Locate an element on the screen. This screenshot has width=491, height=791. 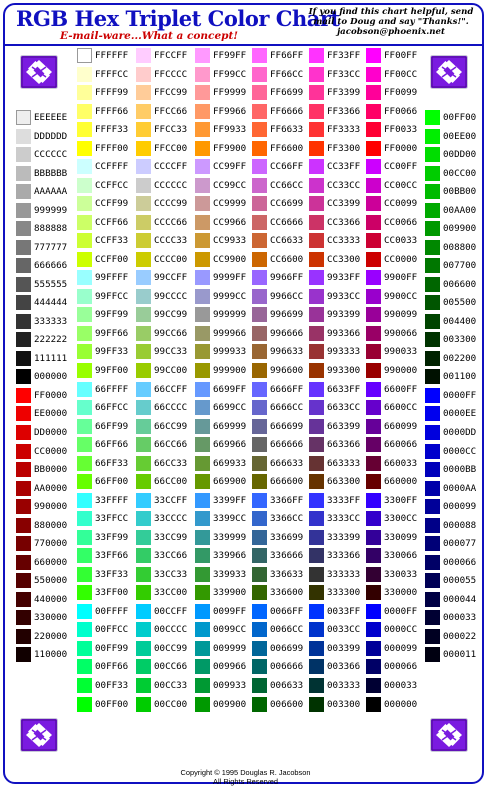
hex-label: FF0033 is located at coordinates (401, 129).